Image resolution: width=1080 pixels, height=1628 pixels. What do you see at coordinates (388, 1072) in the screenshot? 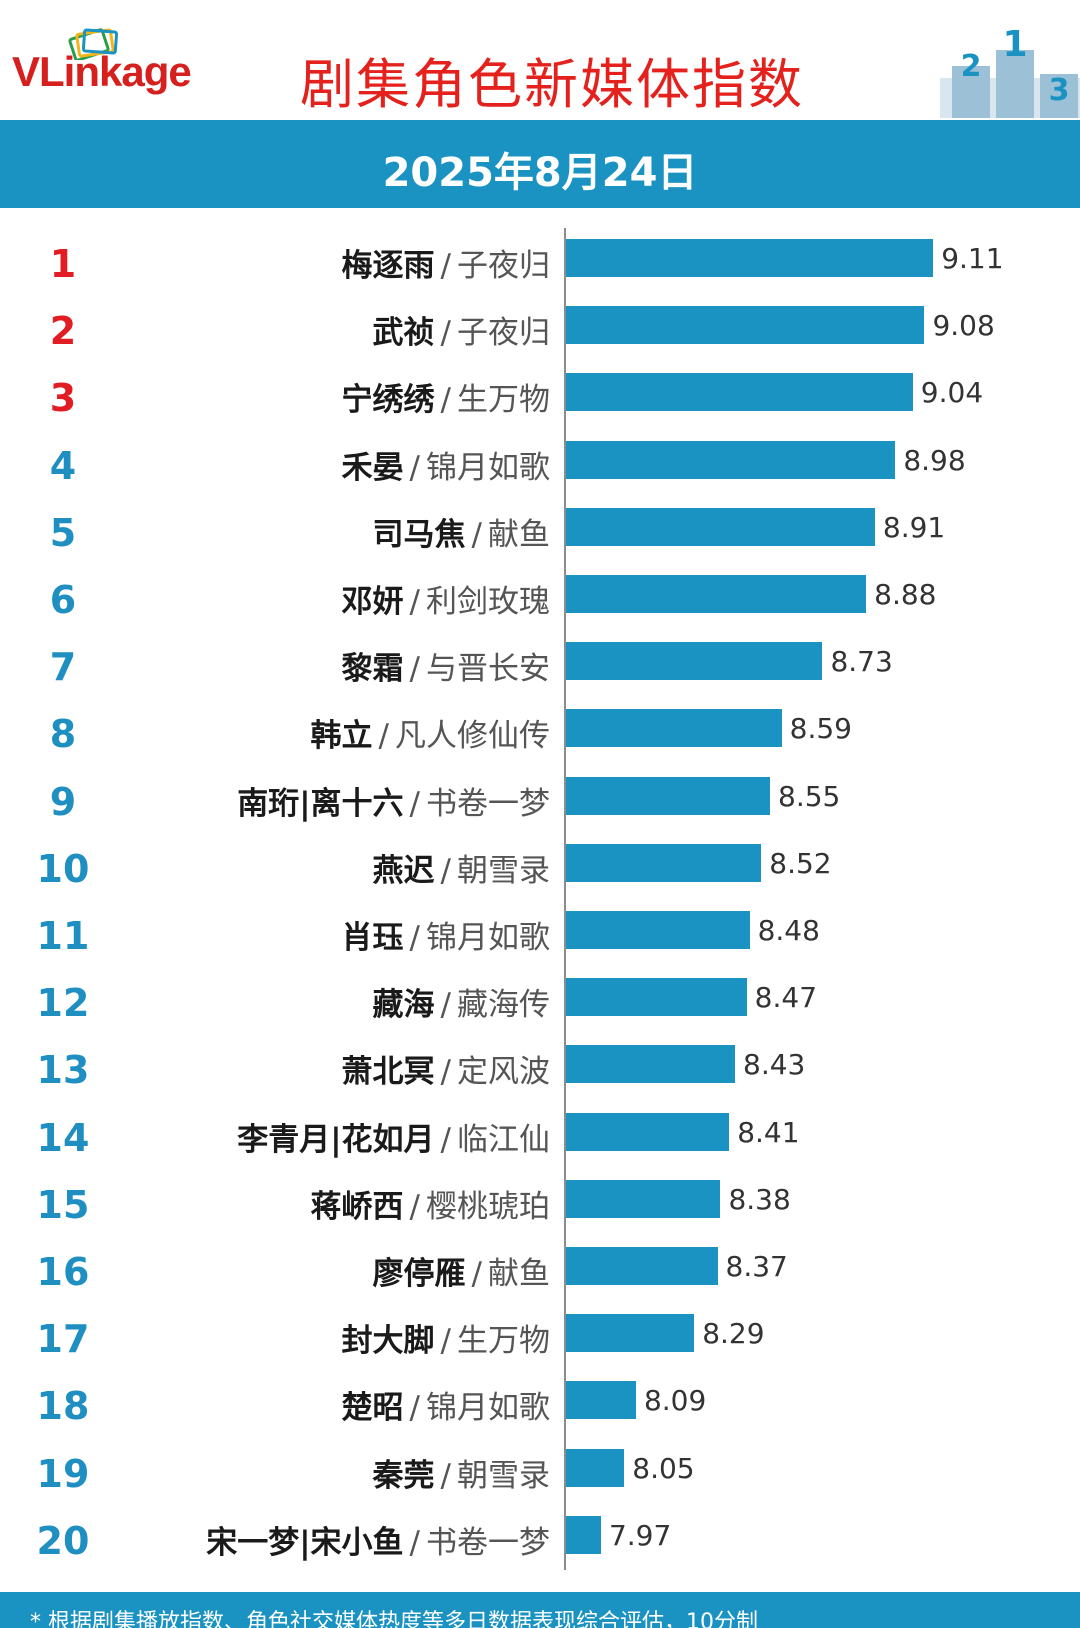
I see `character-name: 萧北冥` at bounding box center [388, 1072].